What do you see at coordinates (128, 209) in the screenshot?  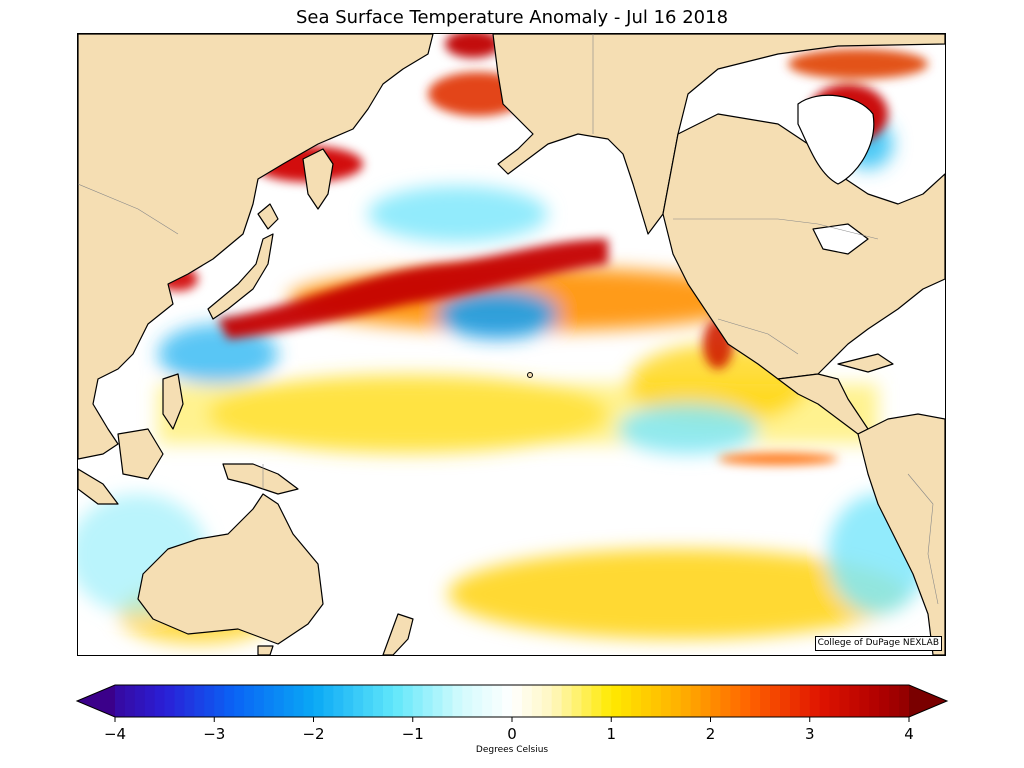 I see `border-china` at bounding box center [128, 209].